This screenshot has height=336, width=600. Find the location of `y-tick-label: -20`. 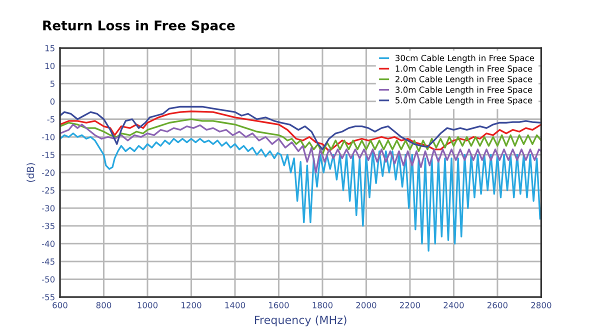

y-tick-label: -20 is located at coordinates (48, 173).